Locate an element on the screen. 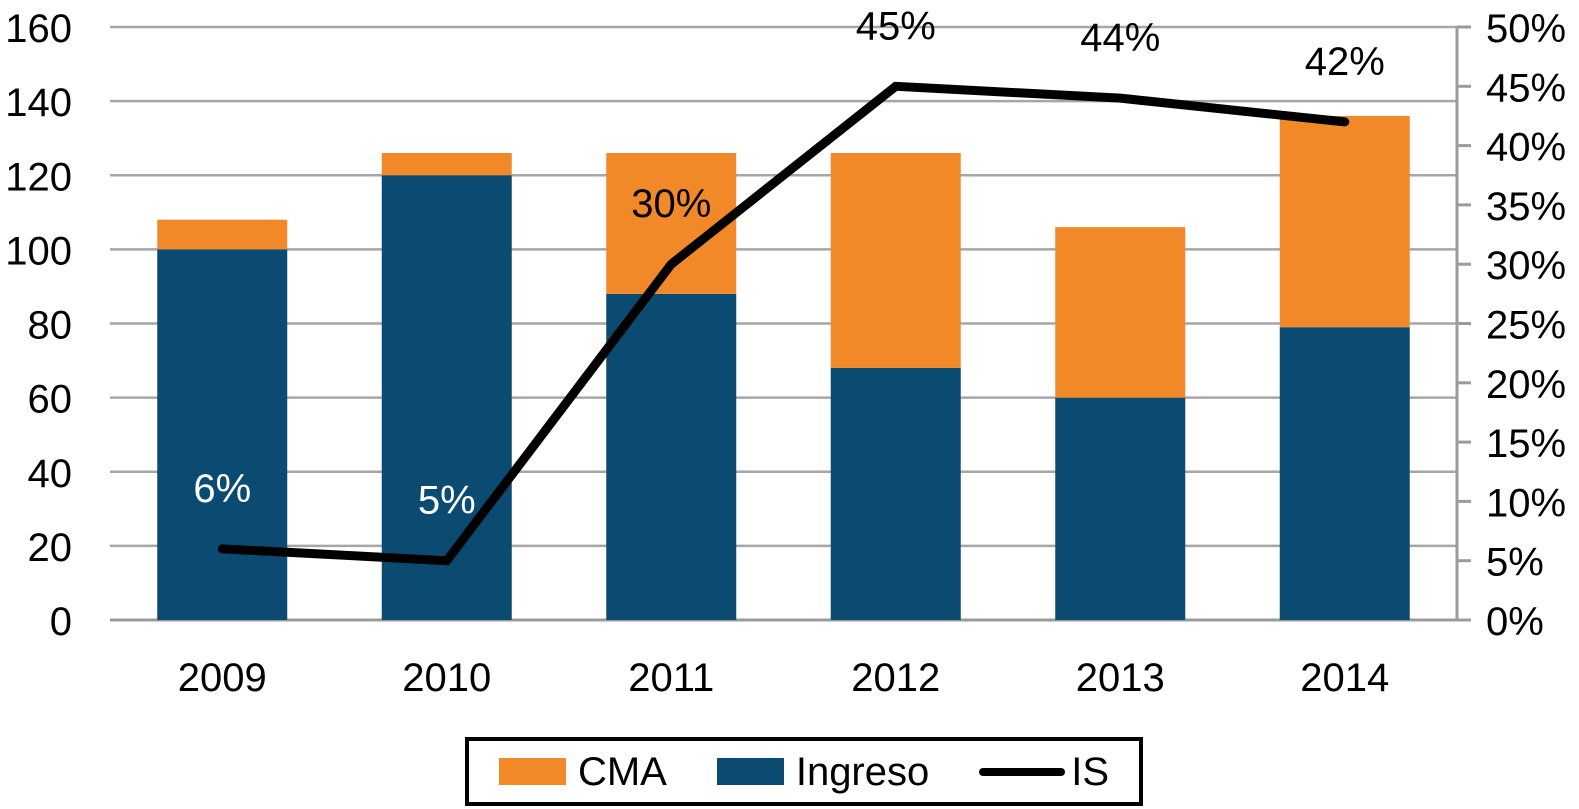 This screenshot has height=809, width=1579. left-axis-tick-label: 40 is located at coordinates (50, 474).